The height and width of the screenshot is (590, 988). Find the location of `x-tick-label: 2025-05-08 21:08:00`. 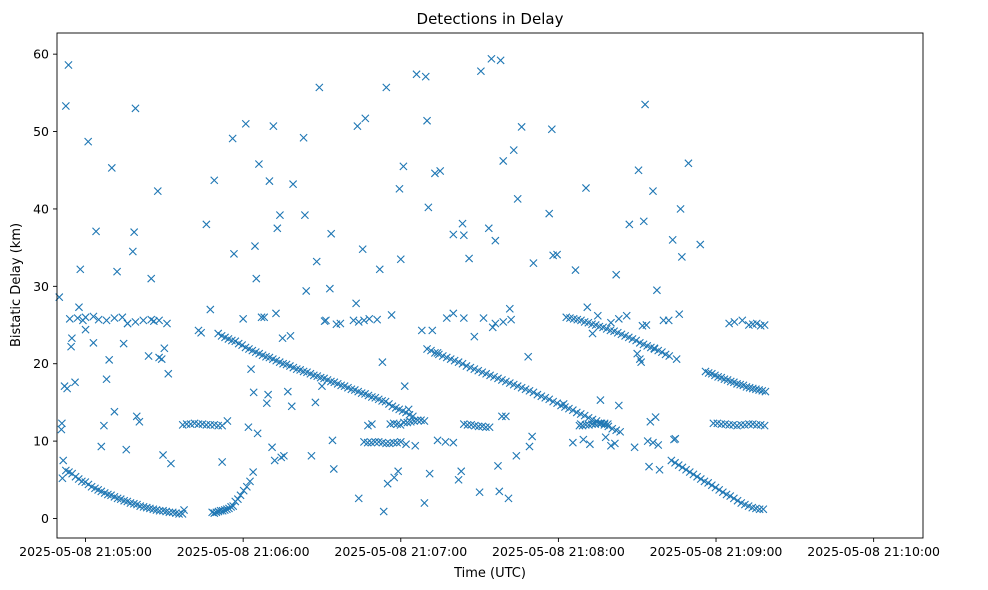

x-tick-label: 2025-05-08 21:08:00 is located at coordinates (558, 551).